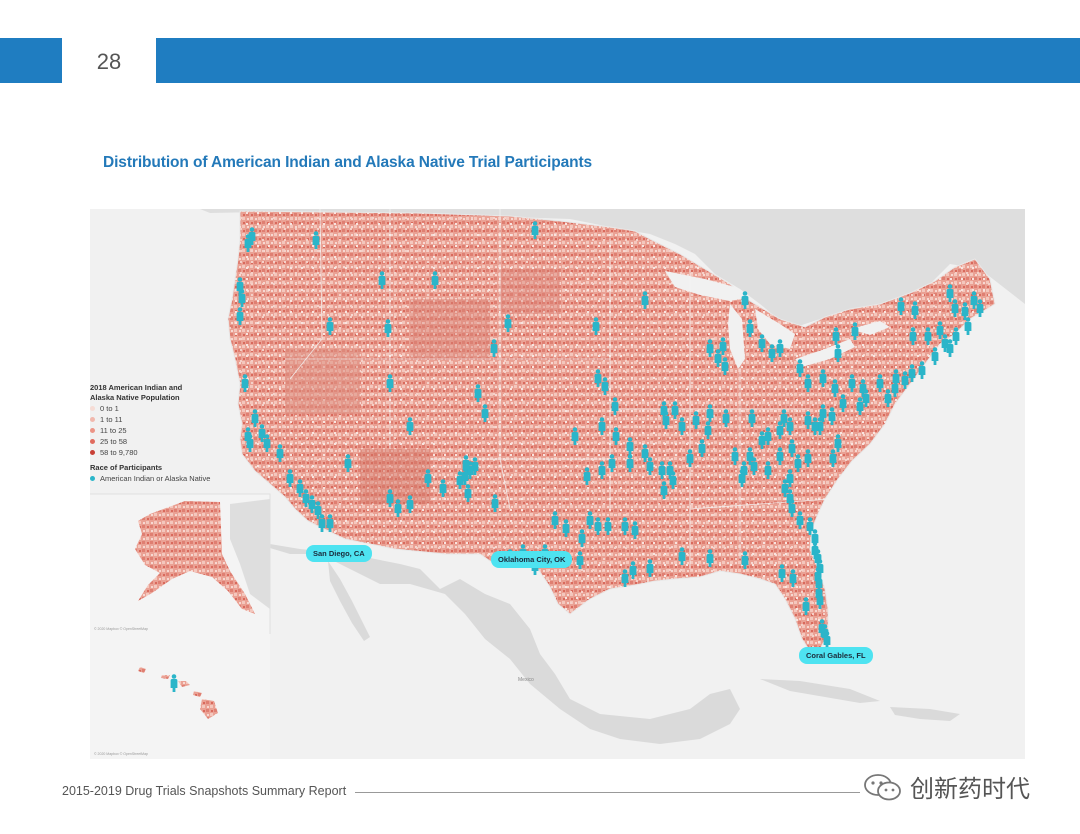 This screenshot has height=834, width=1080. What do you see at coordinates (111, 419) in the screenshot?
I see `legend-bin-label: 1 to 11` at bounding box center [111, 419].